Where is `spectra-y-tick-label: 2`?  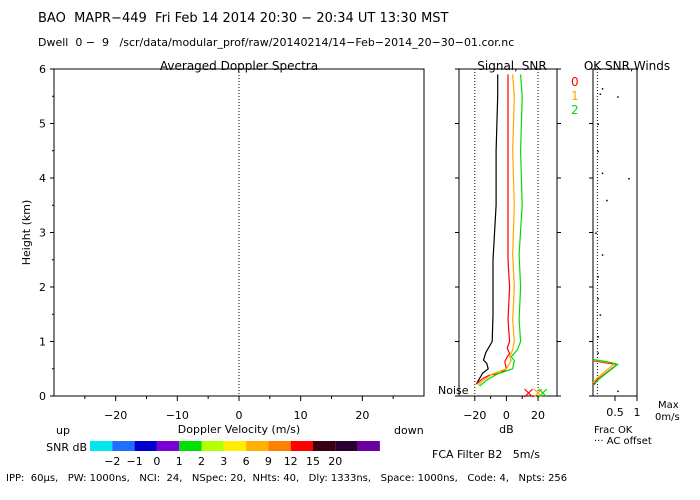 spectra-y-tick-label: 2 is located at coordinates (42, 287).